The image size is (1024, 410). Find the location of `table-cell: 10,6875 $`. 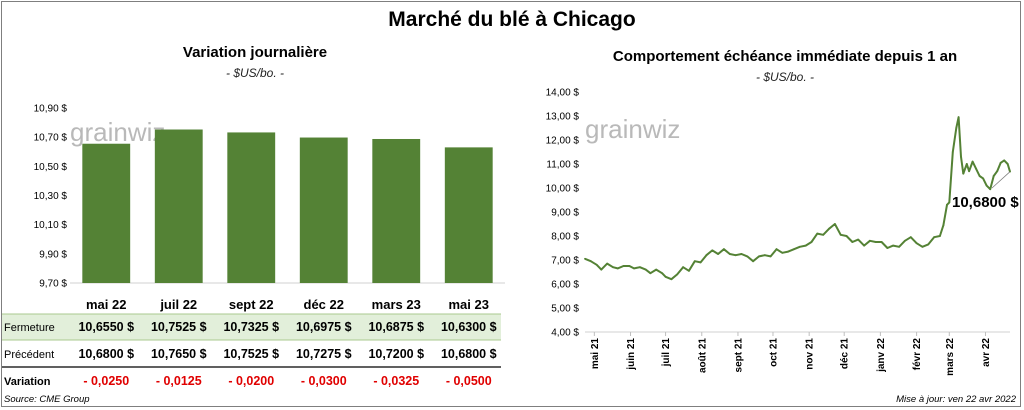

table-cell: 10,6875 $ is located at coordinates (396, 327).